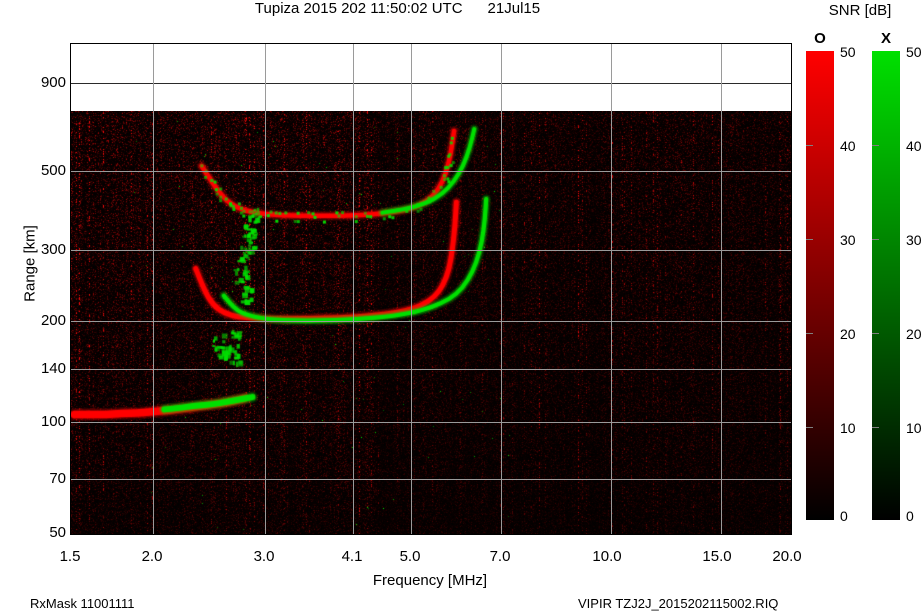 The image size is (922, 614). Describe the element at coordinates (53, 421) in the screenshot. I see `y-tick-100: 100` at that location.